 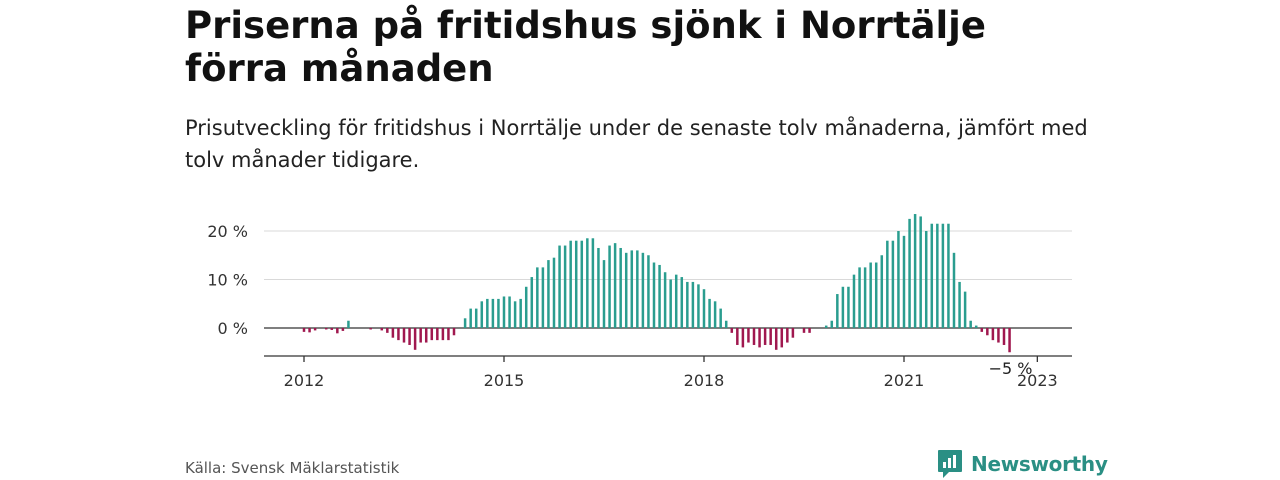 What do you see at coordinates (304, 380) in the screenshot?
I see `x-tick-label: 2012` at bounding box center [304, 380].